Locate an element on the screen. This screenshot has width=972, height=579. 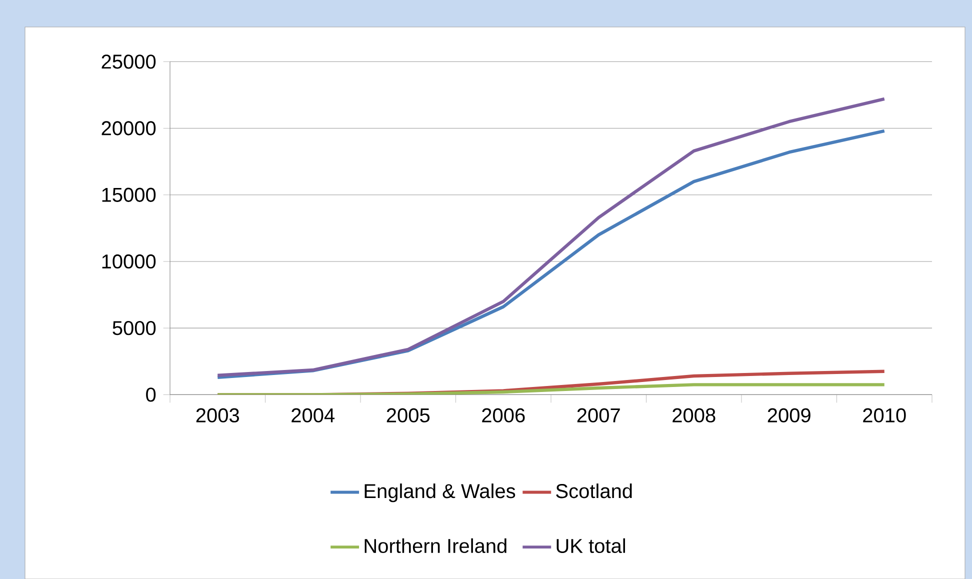
legend-label: UK total is located at coordinates (591, 545).